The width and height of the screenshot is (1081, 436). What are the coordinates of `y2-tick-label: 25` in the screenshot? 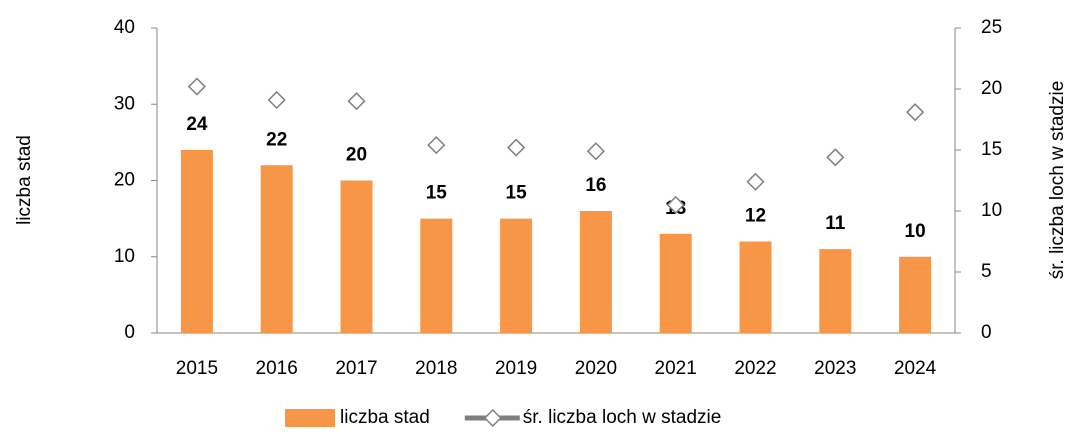 It's located at (991, 27).